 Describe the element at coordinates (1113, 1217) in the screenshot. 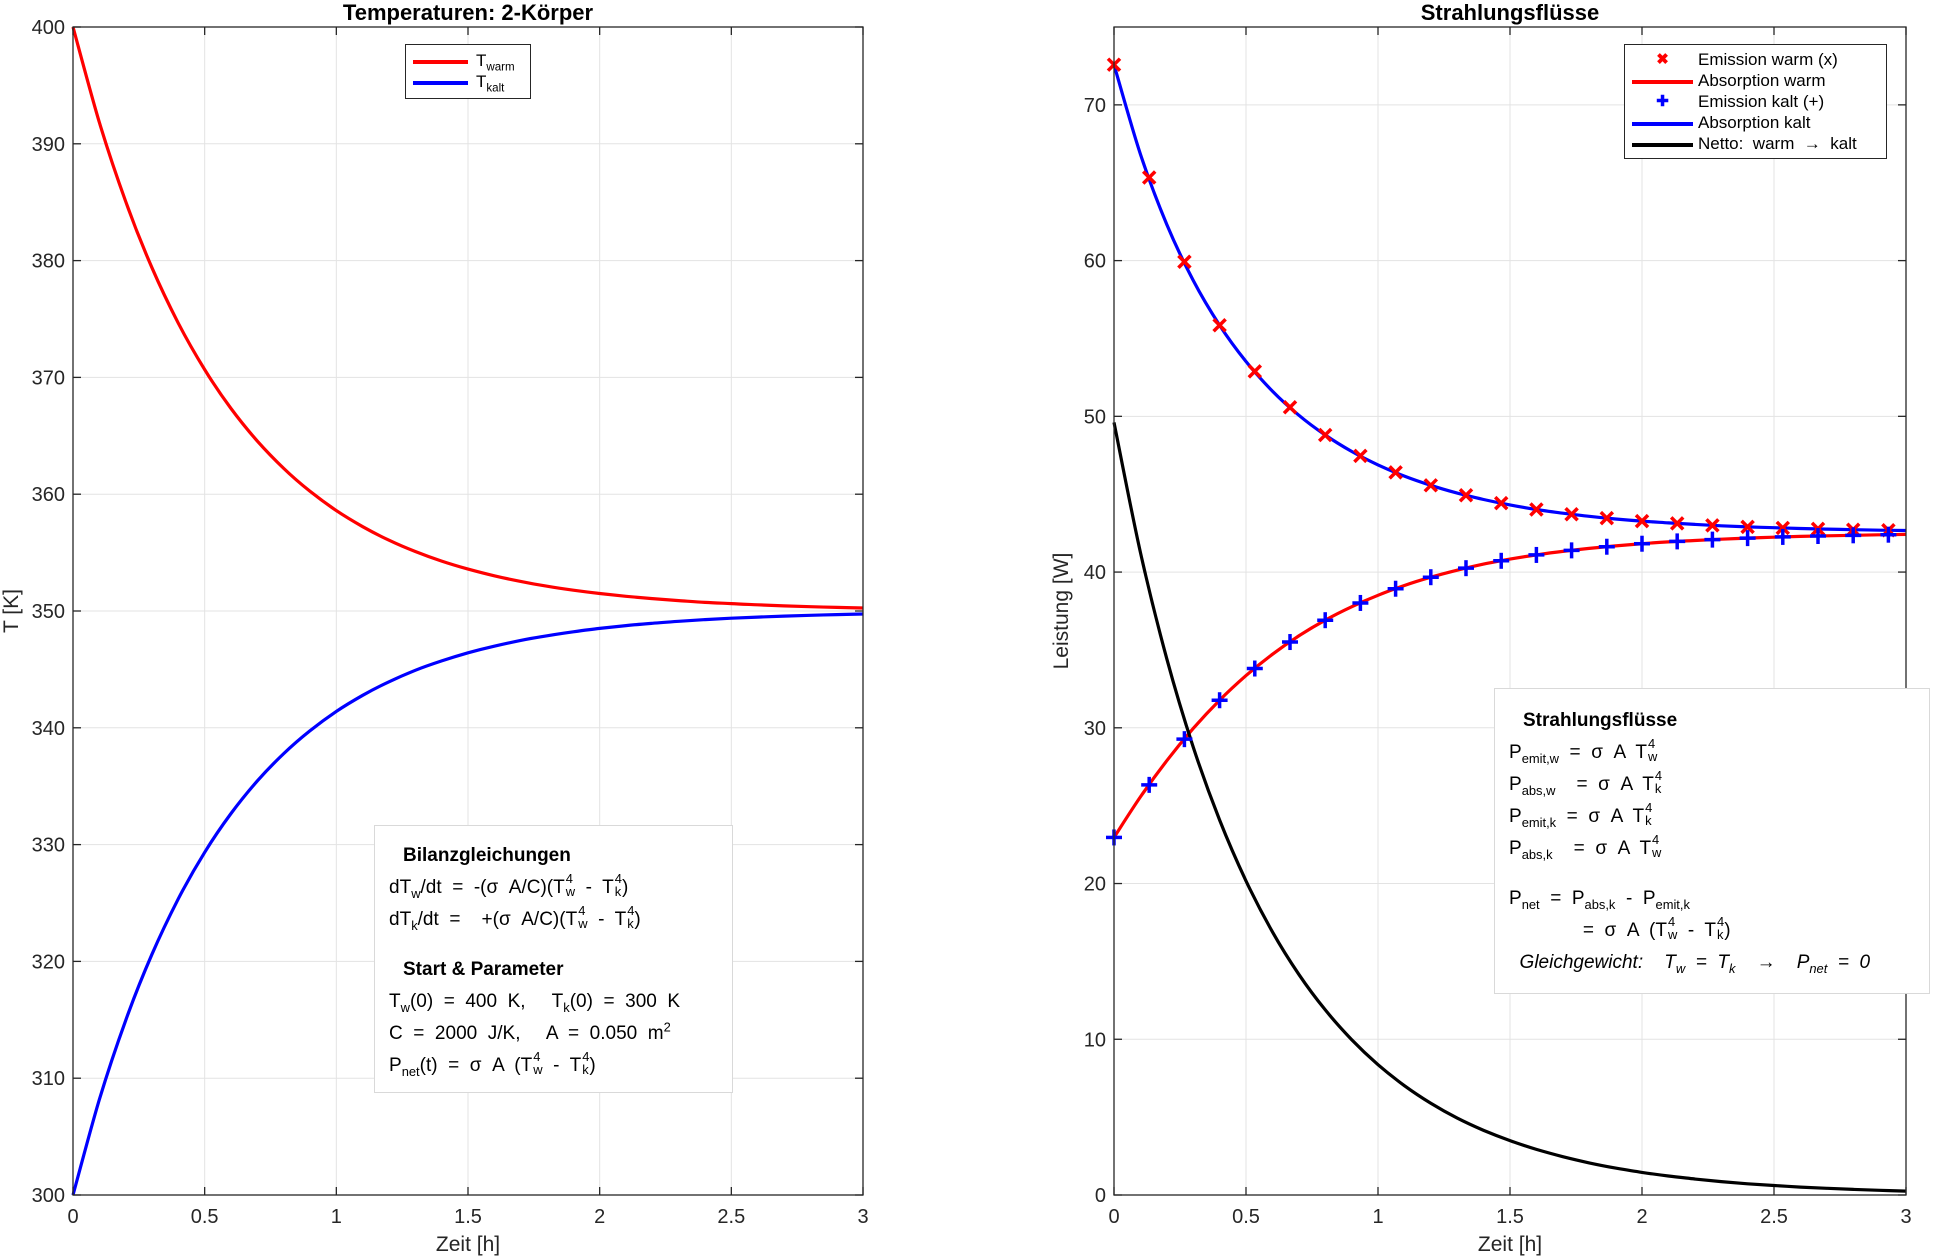

I see `x-tick-label: 0` at that location.